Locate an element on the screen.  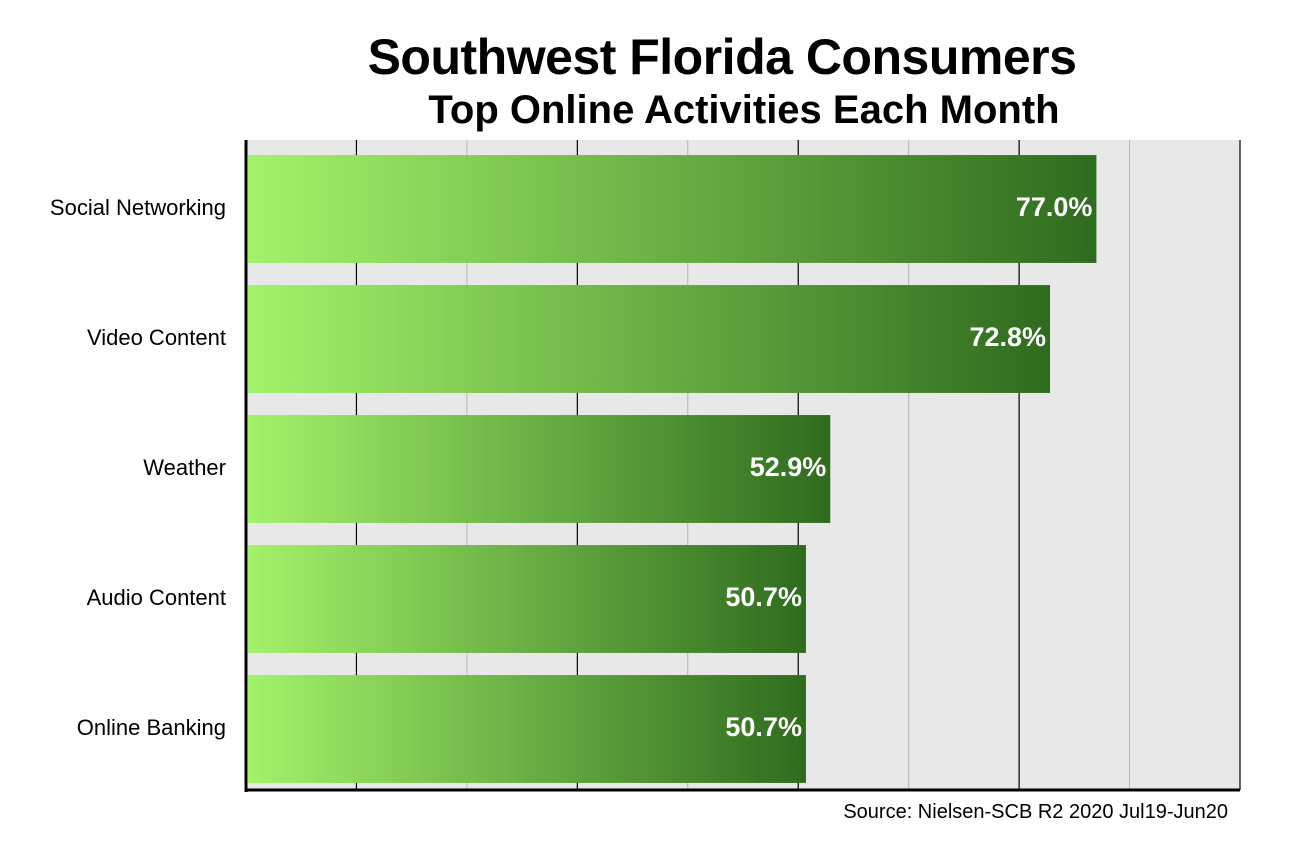
category-label: Video Content is located at coordinates (156, 337).